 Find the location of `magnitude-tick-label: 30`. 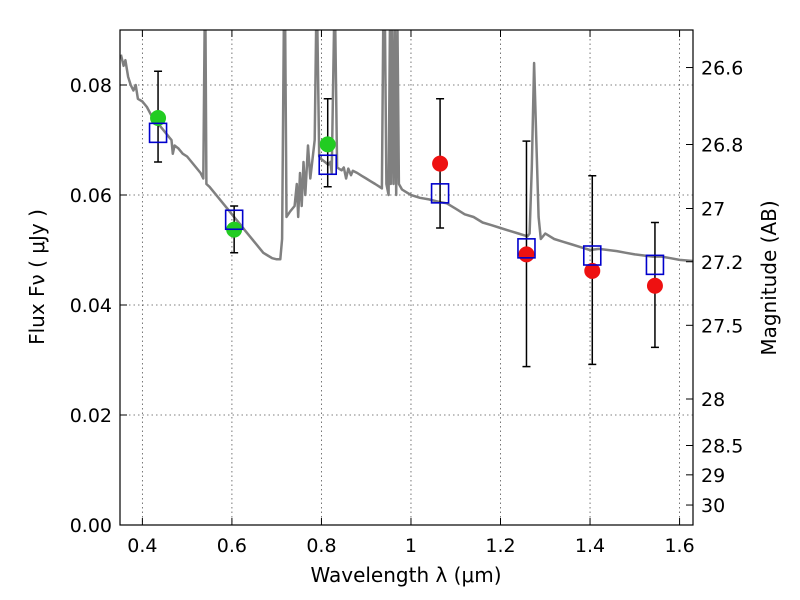

magnitude-tick-label: 30 is located at coordinates (713, 506).